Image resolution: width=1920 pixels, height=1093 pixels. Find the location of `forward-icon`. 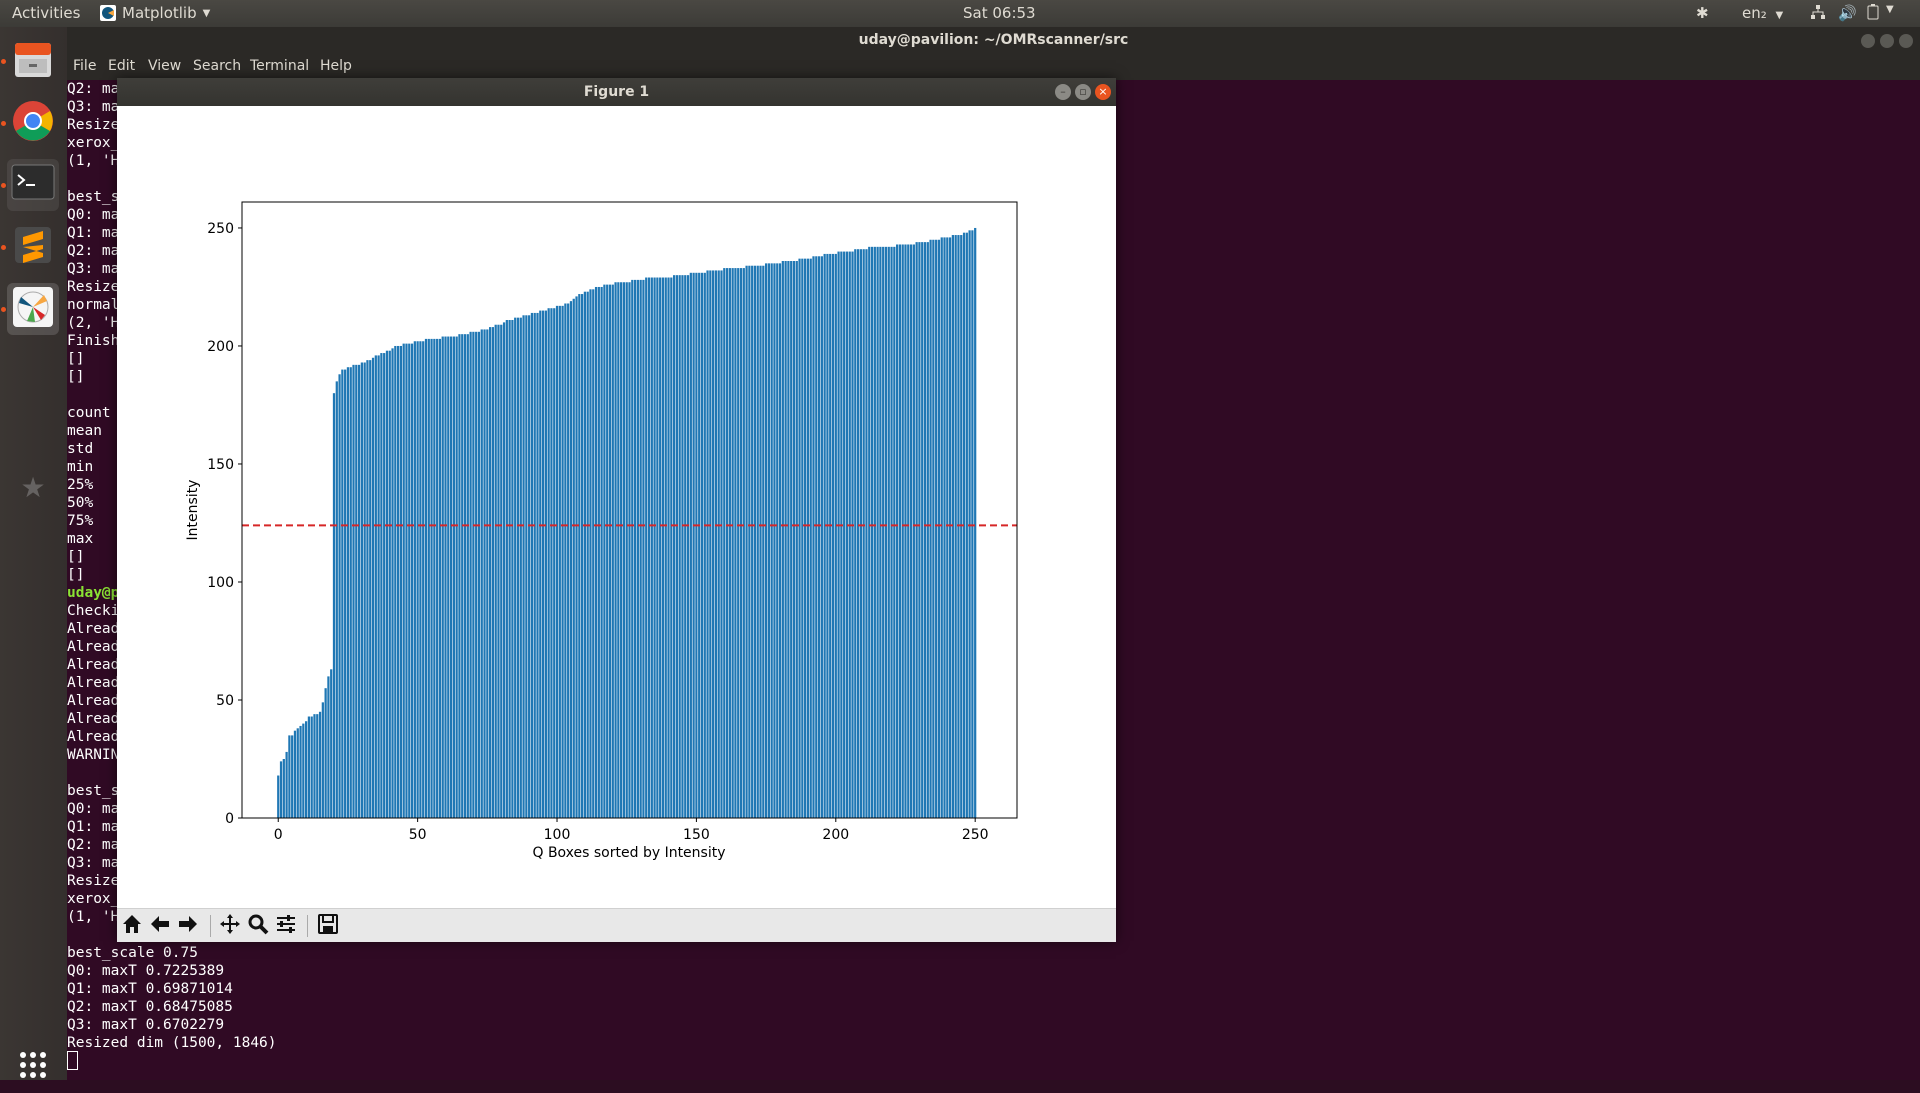

forward-icon is located at coordinates (188, 926).